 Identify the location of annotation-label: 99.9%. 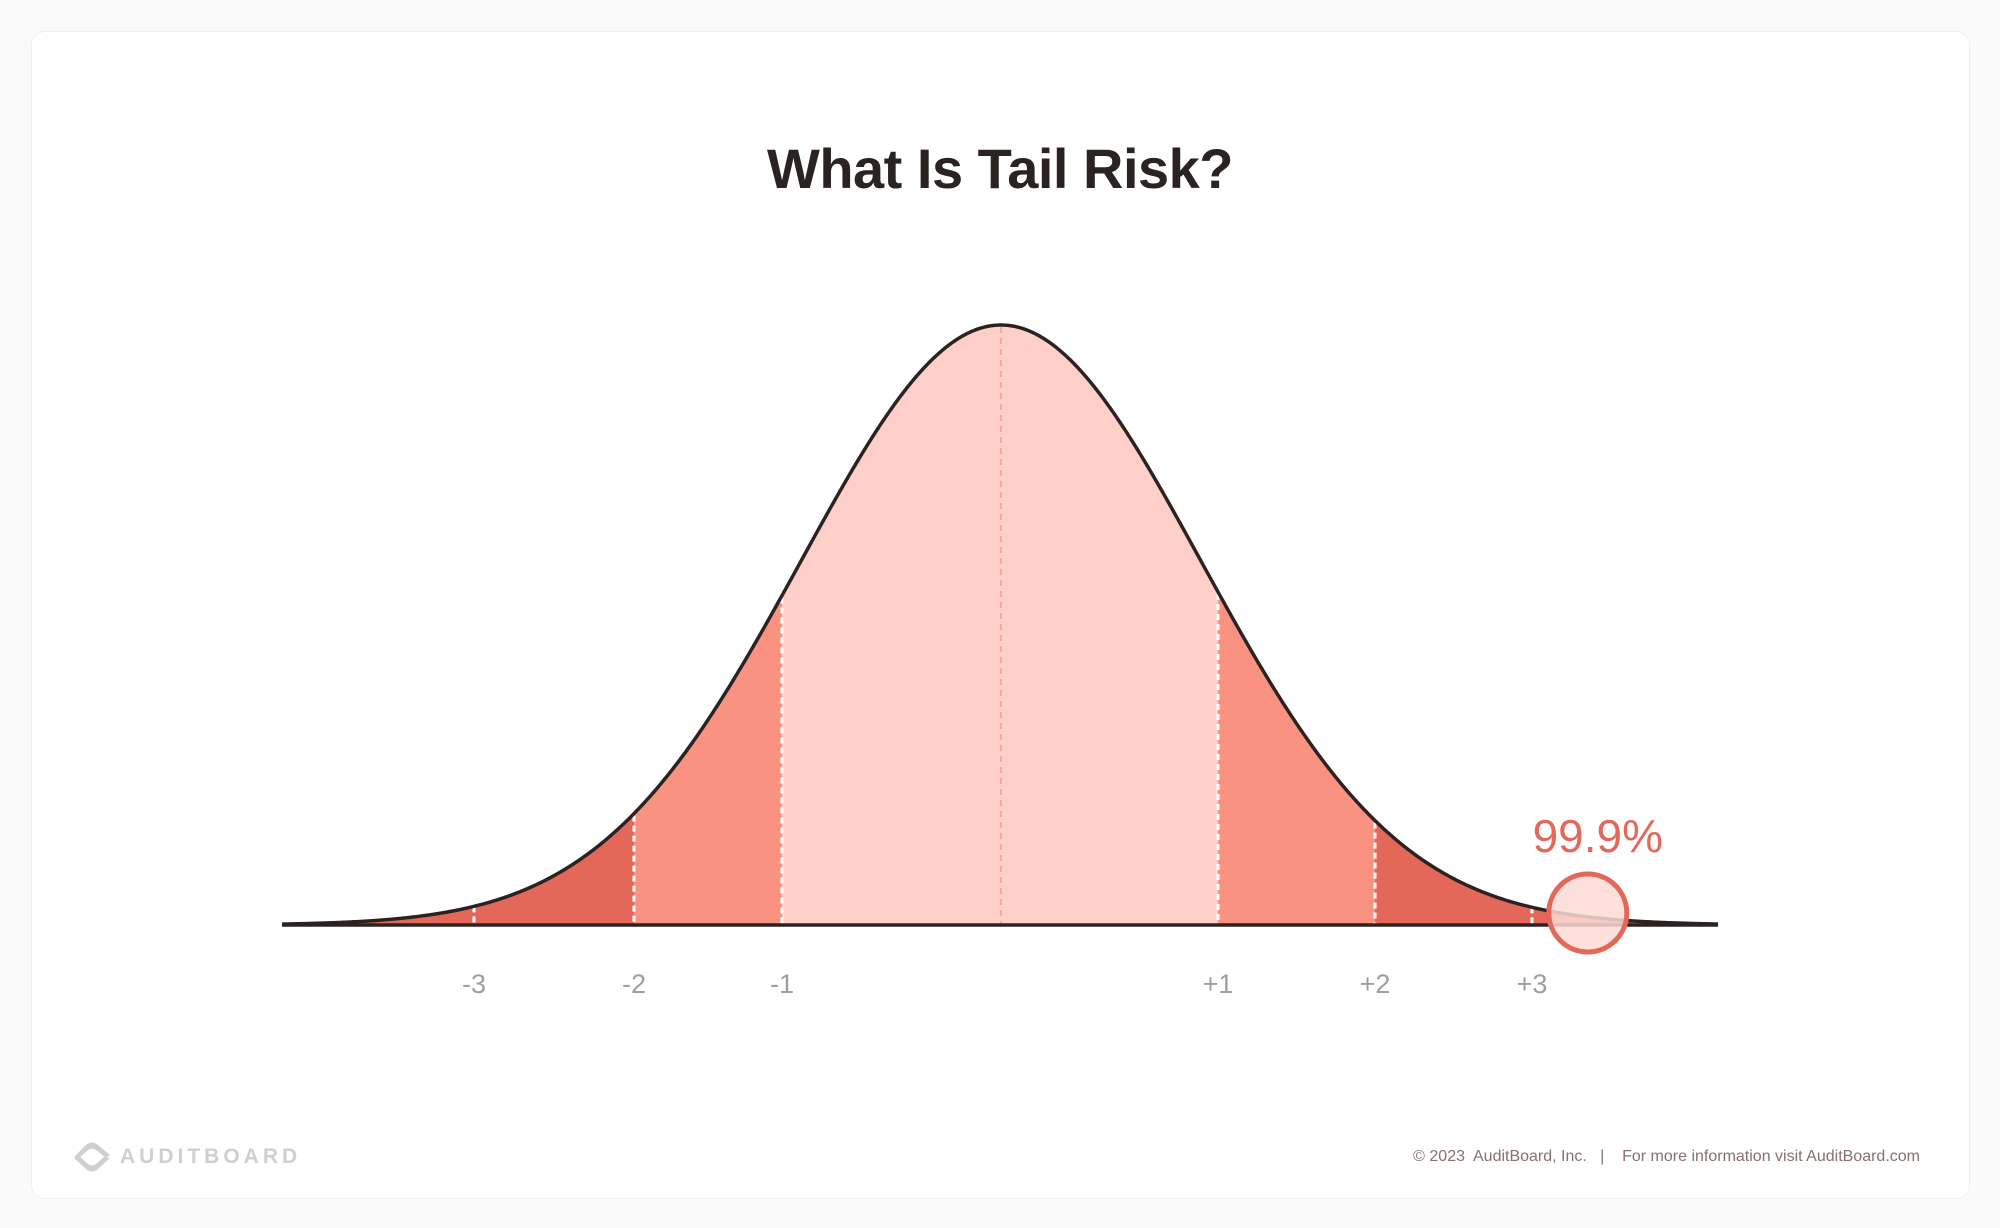
(1598, 836).